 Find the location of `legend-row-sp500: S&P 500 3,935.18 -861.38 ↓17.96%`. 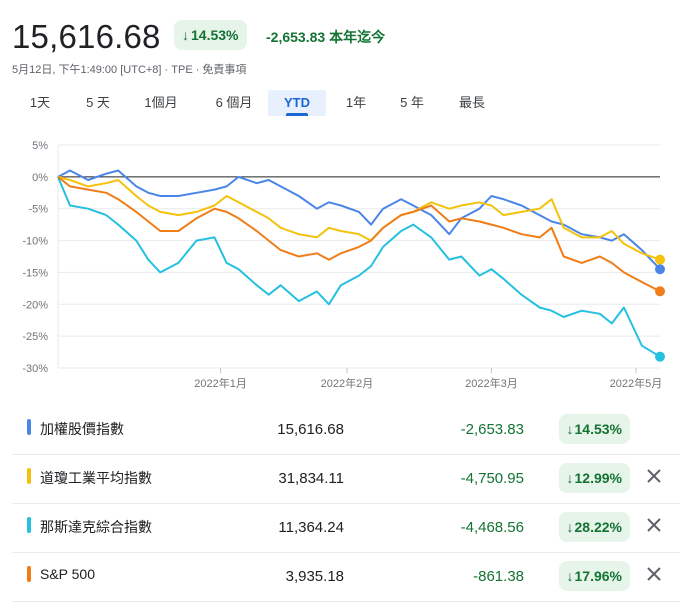

legend-row-sp500: S&P 500 3,935.18 -861.38 ↓17.96% is located at coordinates (346, 577).